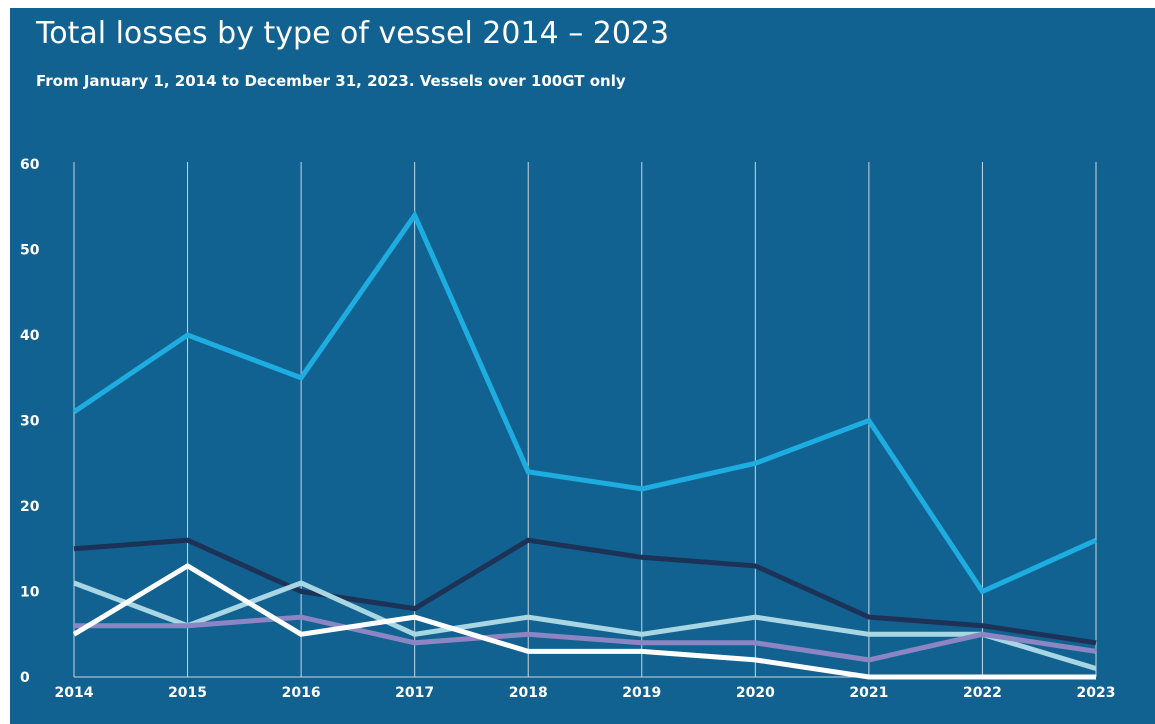 Image resolution: width=1155 pixels, height=724 pixels. What do you see at coordinates (641, 693) in the screenshot?
I see `x-tick-label: 2019` at bounding box center [641, 693].